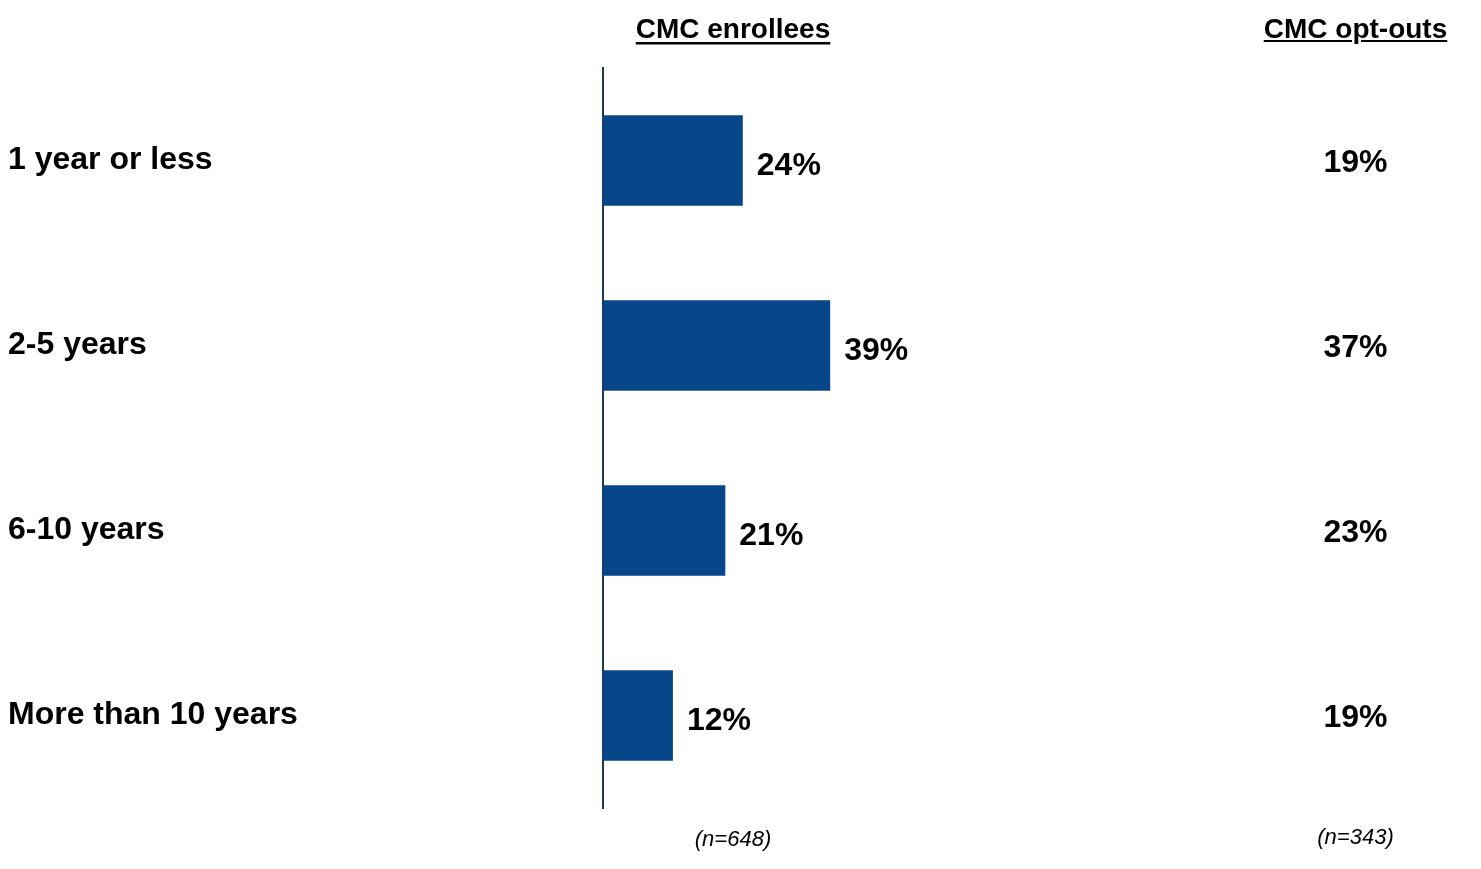 The image size is (1481, 869). Describe the element at coordinates (86, 528) in the screenshot. I see `y-tick-label: 6-10 years` at that location.